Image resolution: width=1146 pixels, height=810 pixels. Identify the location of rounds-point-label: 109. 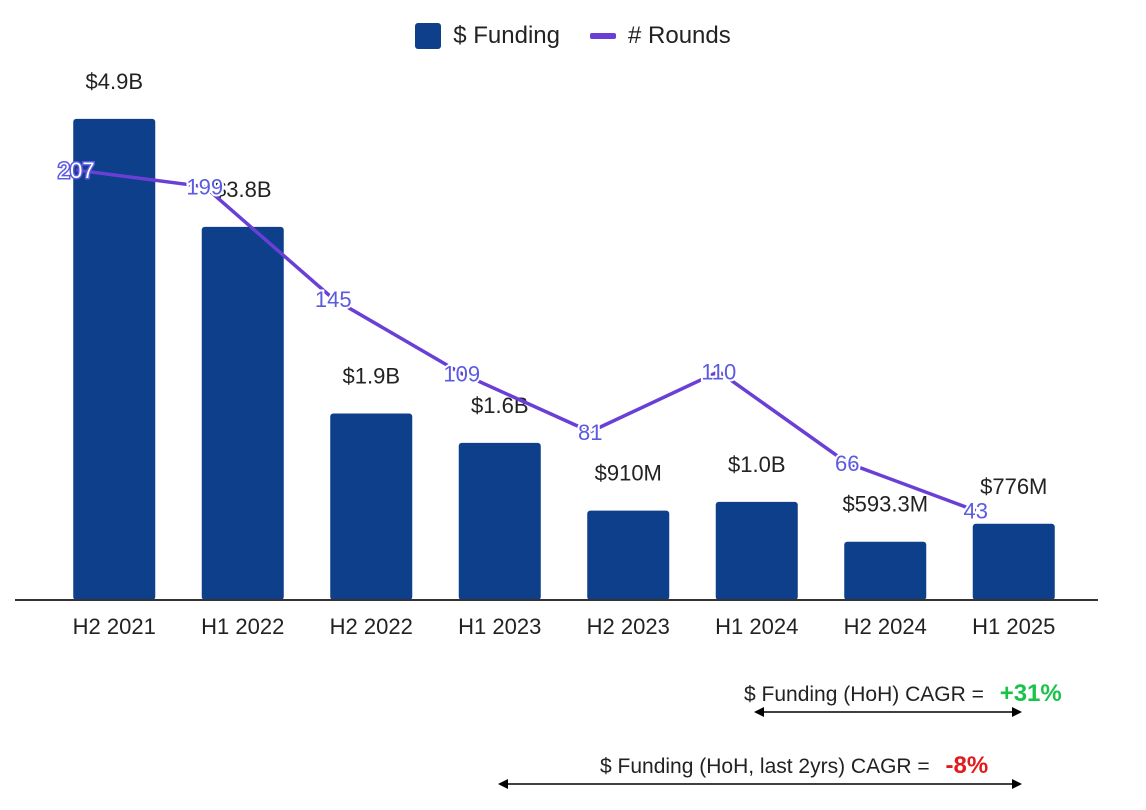
(461, 374).